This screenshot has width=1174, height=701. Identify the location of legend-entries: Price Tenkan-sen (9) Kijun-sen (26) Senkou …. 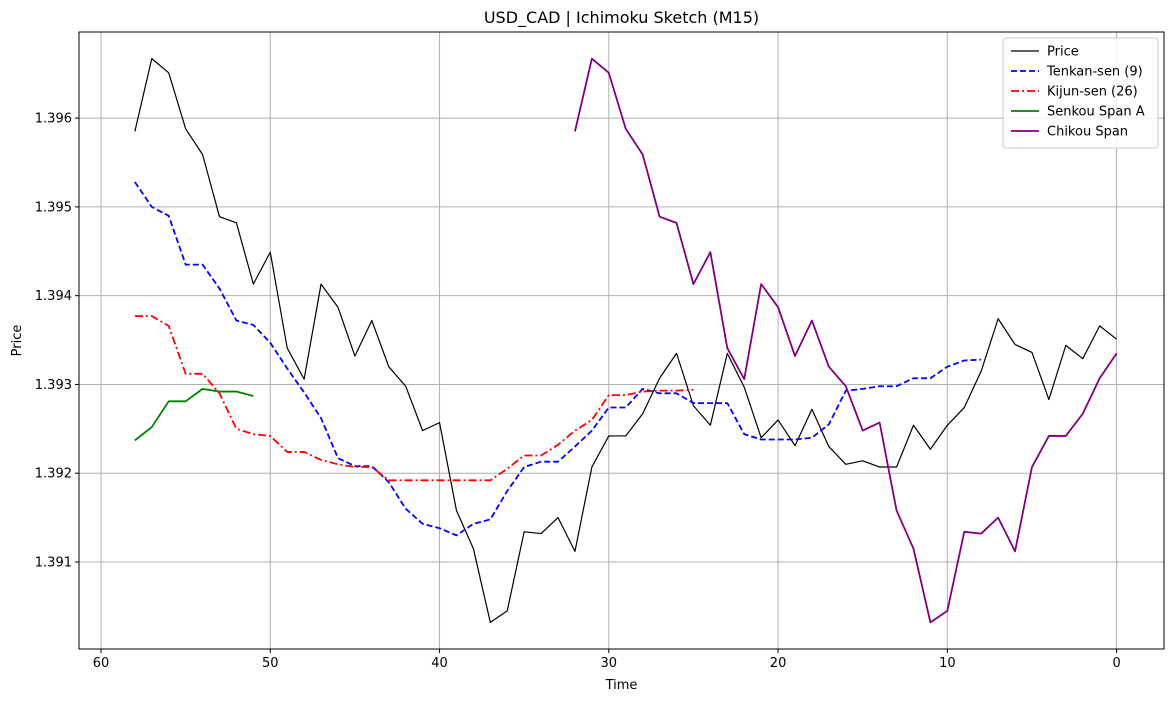
(1078, 92).